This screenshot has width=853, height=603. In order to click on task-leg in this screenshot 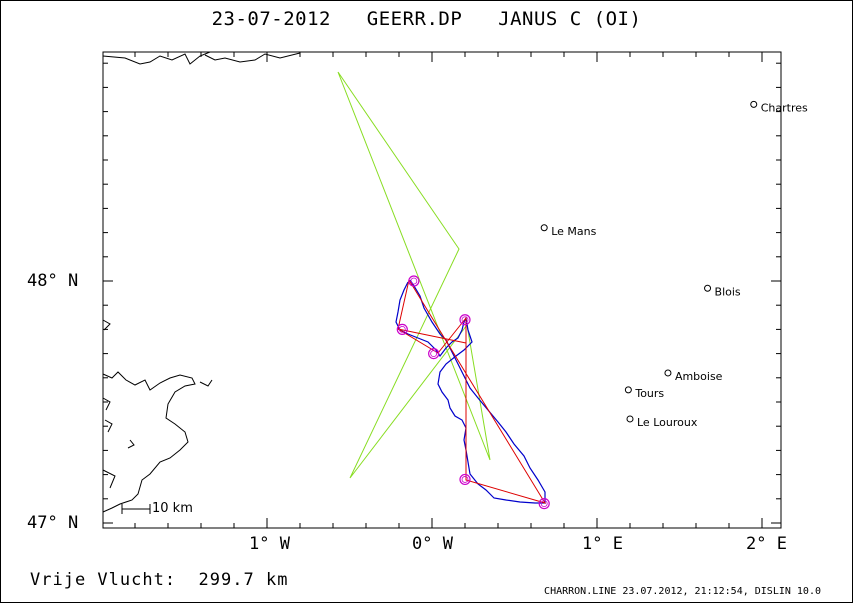, I will do `click(432, 336)`.